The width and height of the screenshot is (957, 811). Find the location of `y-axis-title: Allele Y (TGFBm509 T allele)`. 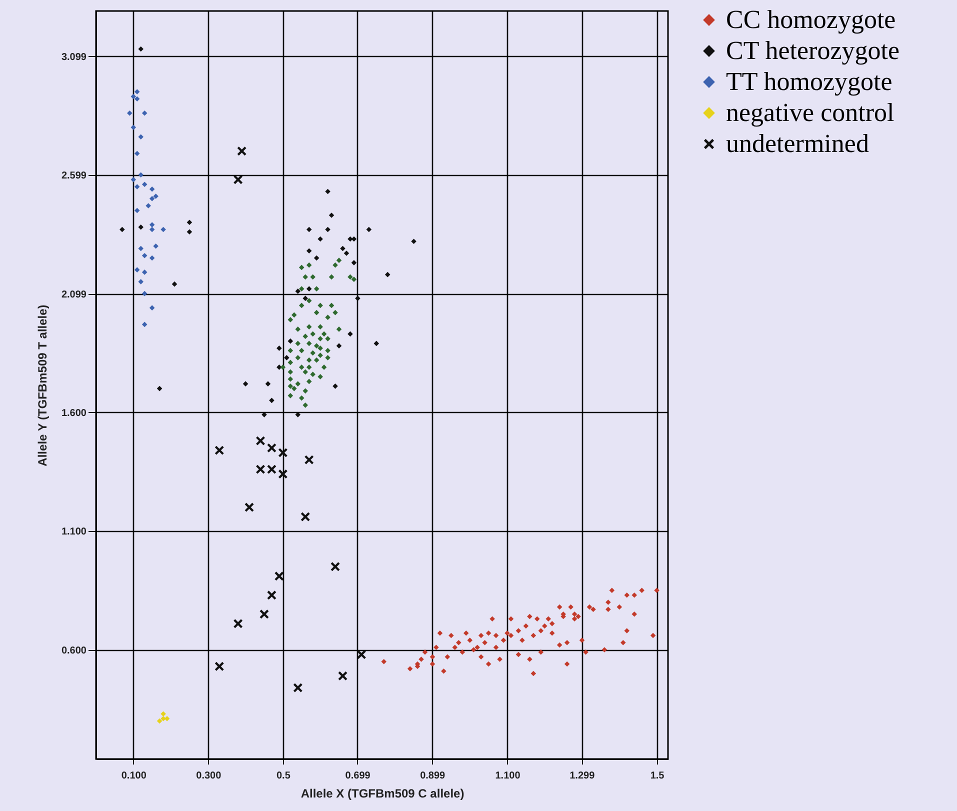

y-axis-title: Allele Y (TGFBm509 T allele) is located at coordinates (42, 385).